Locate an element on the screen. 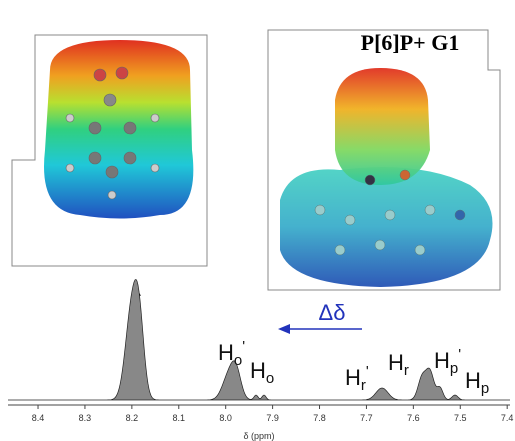 The width and height of the screenshot is (515, 441). peak-label: Hp' is located at coordinates (447, 361).